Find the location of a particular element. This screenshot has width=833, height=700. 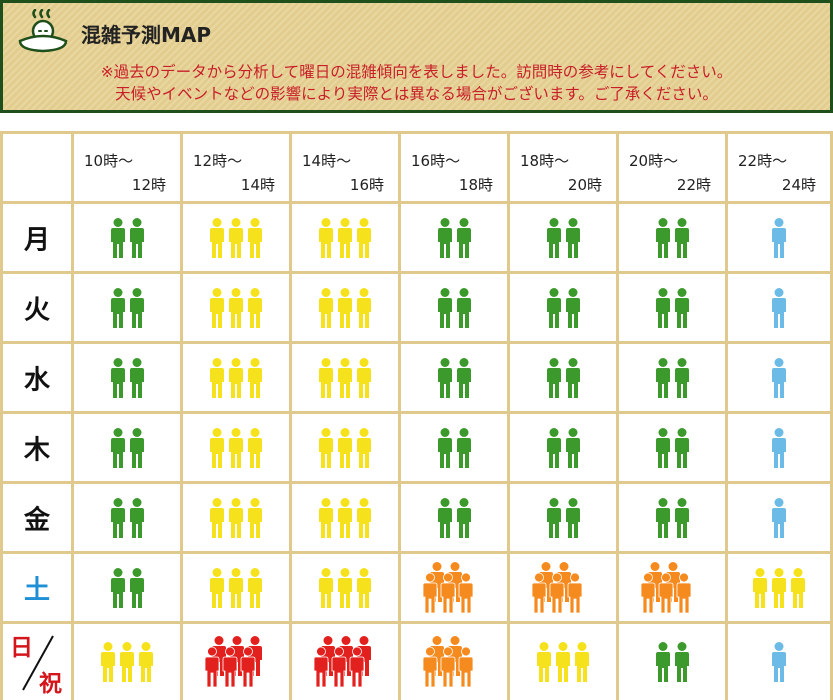

time-slot-from: 20時〜 is located at coordinates (654, 161).